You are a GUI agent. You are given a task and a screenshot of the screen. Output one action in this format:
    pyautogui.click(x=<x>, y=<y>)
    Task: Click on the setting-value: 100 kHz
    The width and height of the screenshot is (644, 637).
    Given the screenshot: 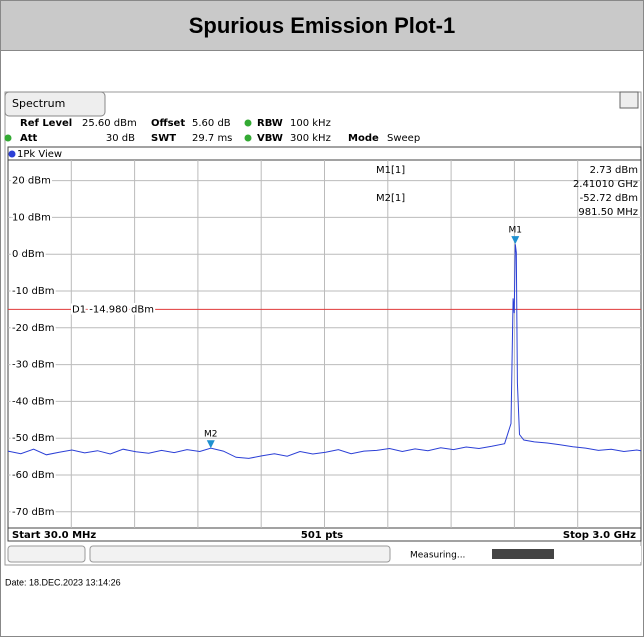 What is the action you would take?
    pyautogui.click(x=310, y=123)
    